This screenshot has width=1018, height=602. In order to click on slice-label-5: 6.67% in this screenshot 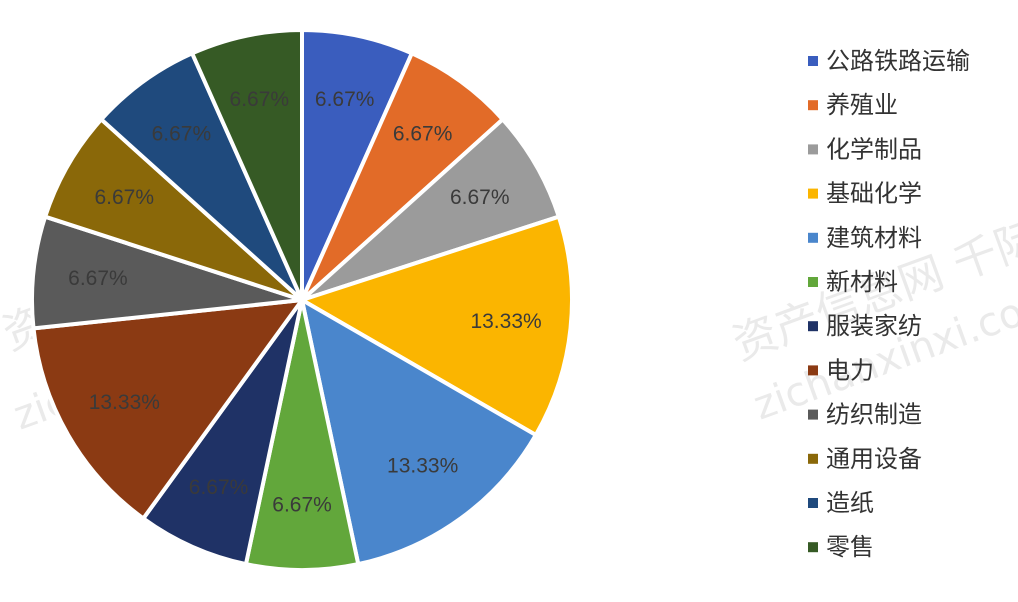, I will do `click(302, 505)`.